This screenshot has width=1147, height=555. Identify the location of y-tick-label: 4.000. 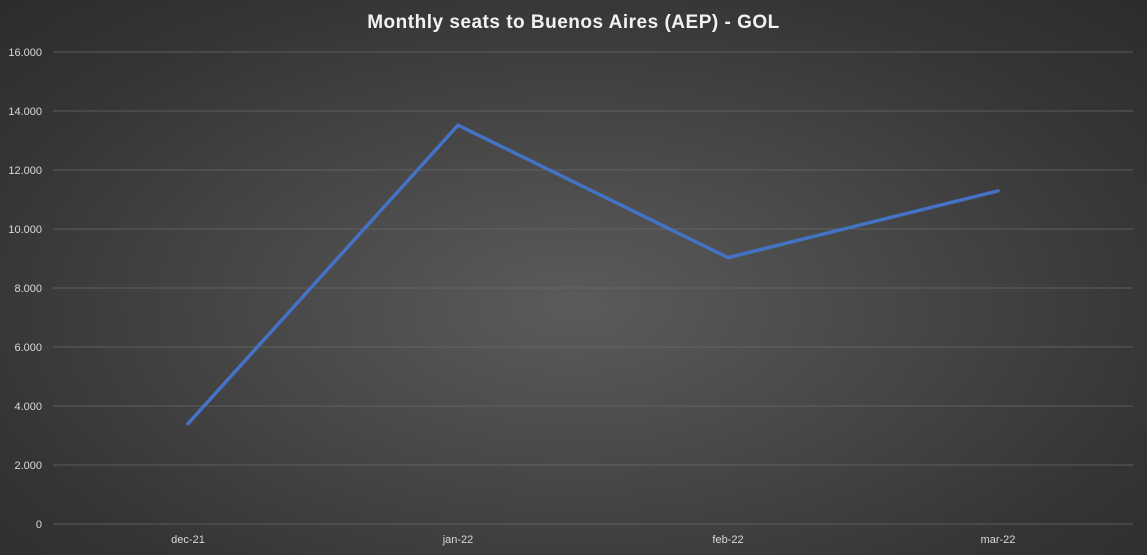
(28, 407).